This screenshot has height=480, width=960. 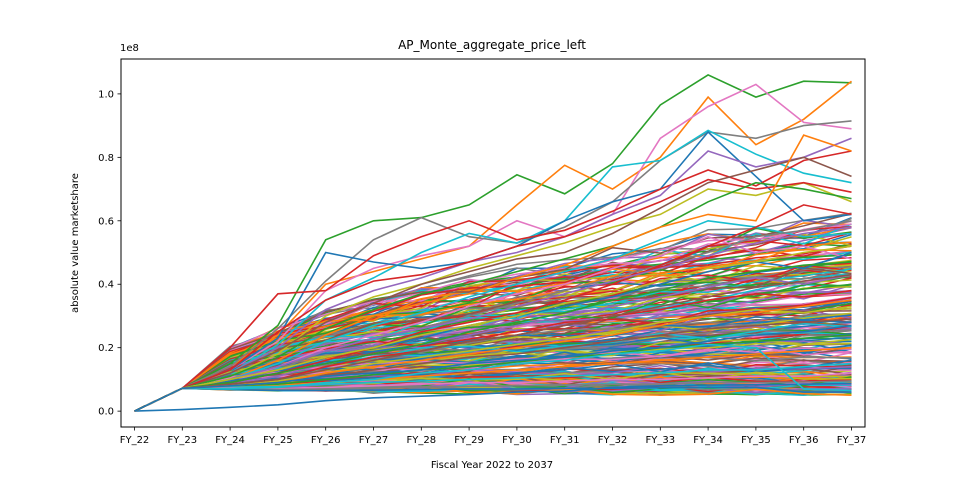 I want to click on x-tick-label: FY_33, so click(x=661, y=440).